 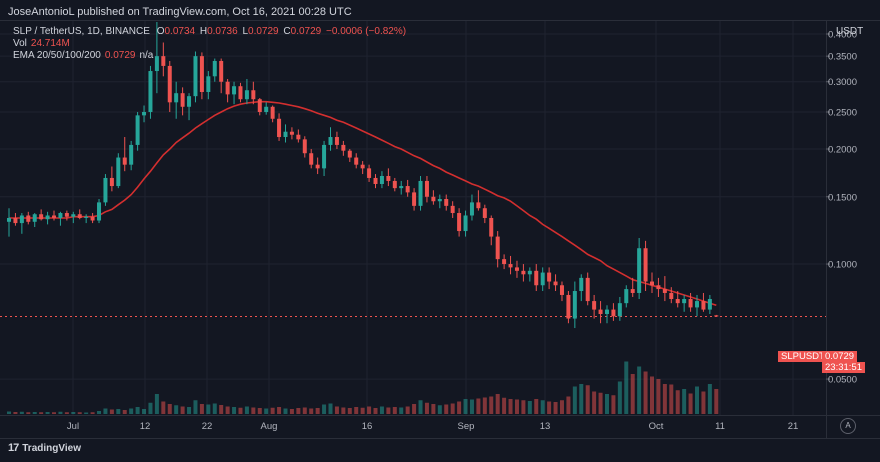 What do you see at coordinates (160, 31) in the screenshot?
I see `open-label: O` at bounding box center [160, 31].